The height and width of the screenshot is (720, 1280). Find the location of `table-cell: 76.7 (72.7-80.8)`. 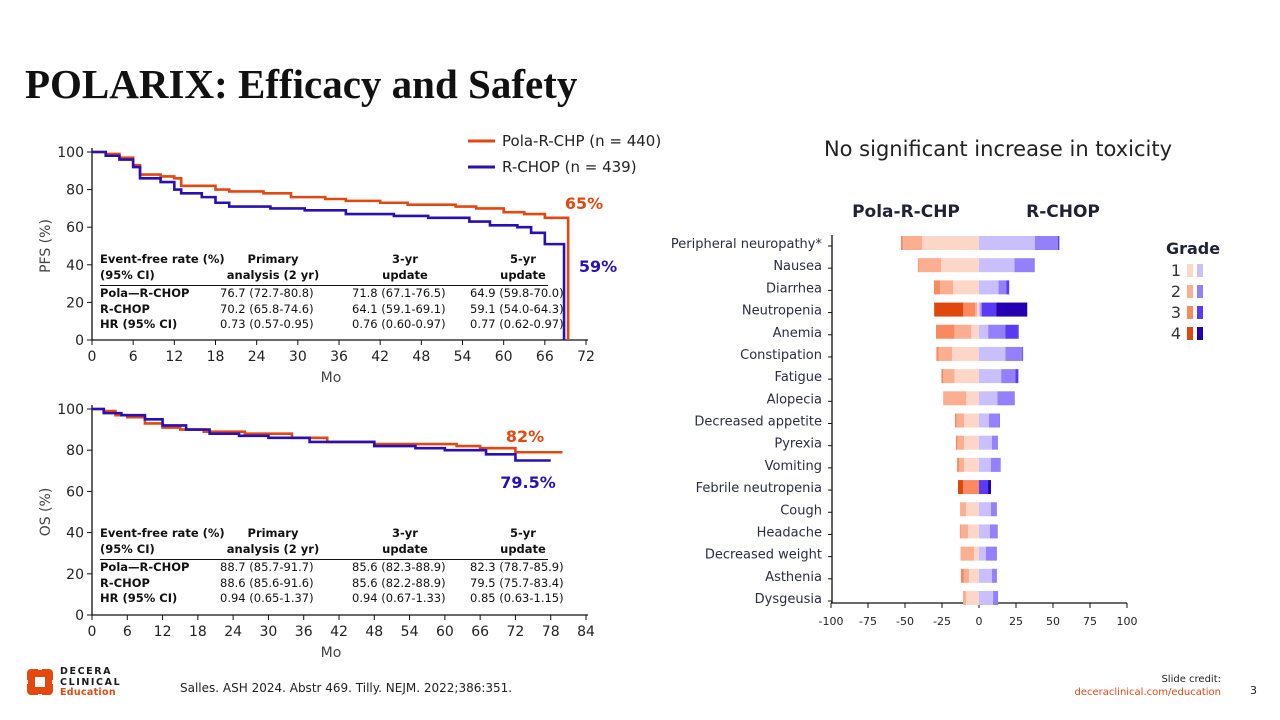

table-cell: 76.7 (72.7-80.8) is located at coordinates (267, 293).